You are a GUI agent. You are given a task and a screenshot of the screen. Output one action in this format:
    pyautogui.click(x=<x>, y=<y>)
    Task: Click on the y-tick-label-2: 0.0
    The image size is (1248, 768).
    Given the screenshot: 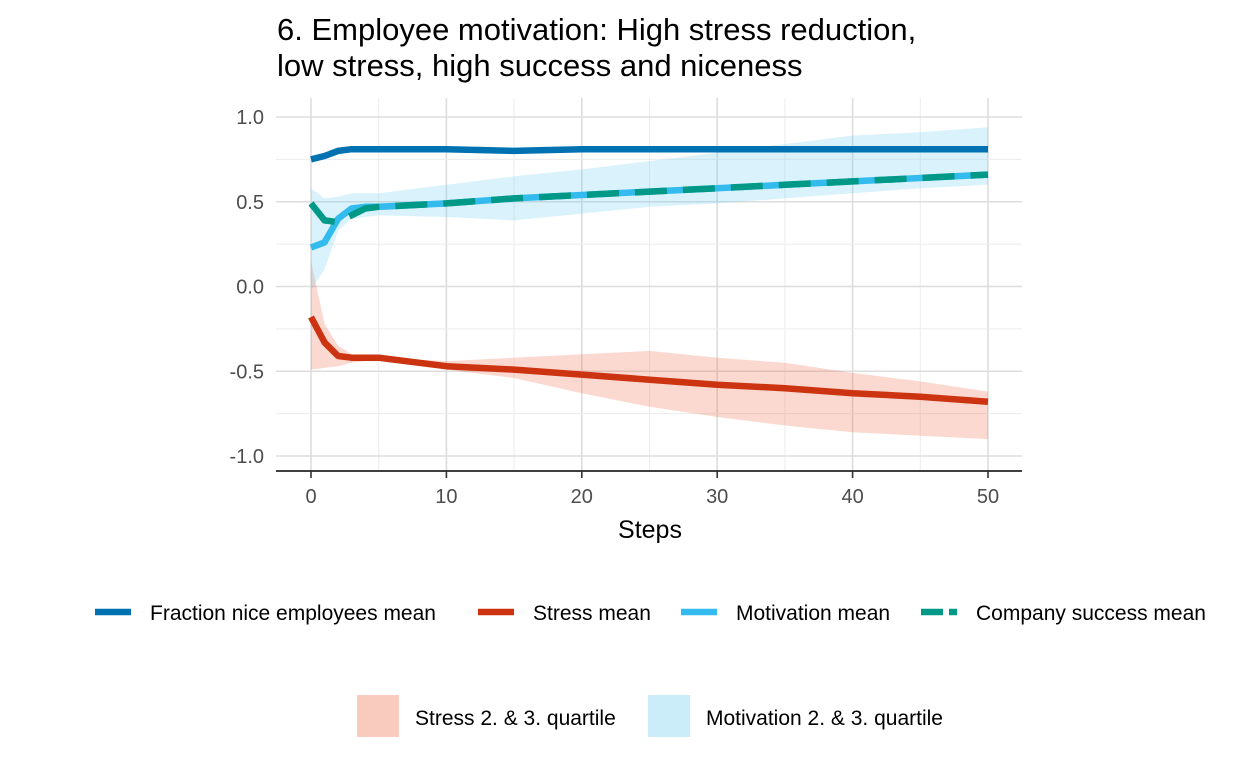 What is the action you would take?
    pyautogui.click(x=250, y=288)
    